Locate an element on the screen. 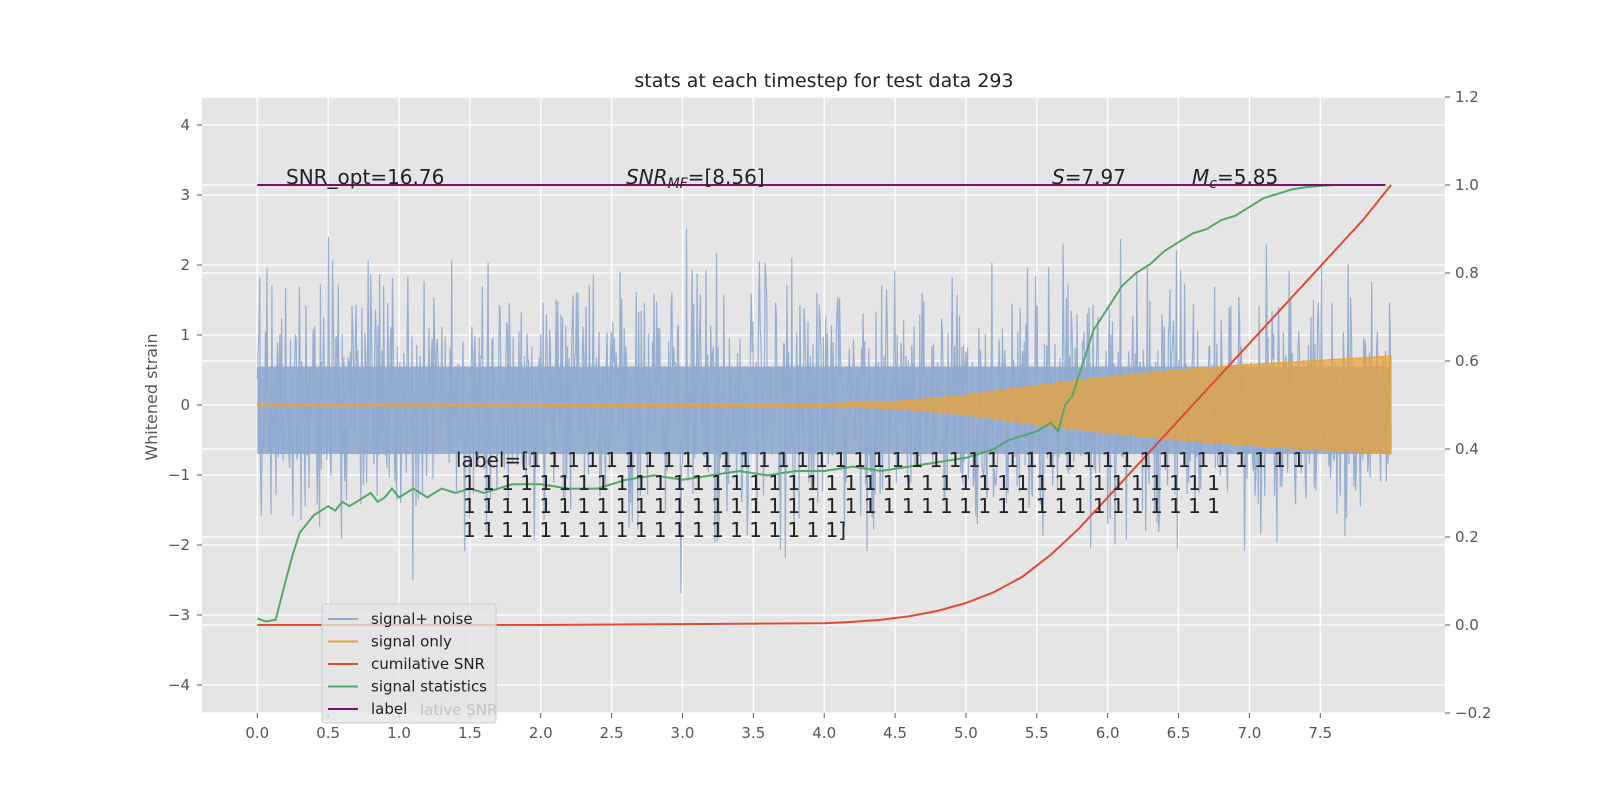  y-left-tick-label: 3 is located at coordinates (185, 195).